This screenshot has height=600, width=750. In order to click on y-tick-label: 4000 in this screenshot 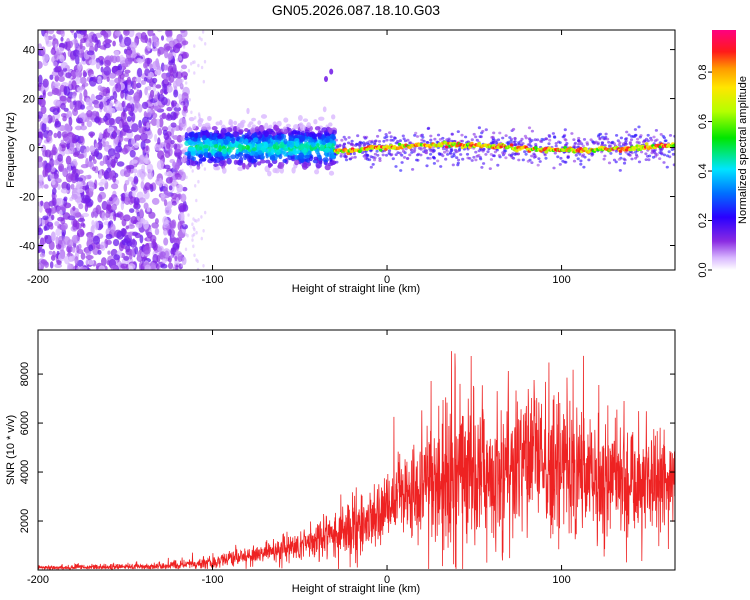, I will do `click(25, 472)`.